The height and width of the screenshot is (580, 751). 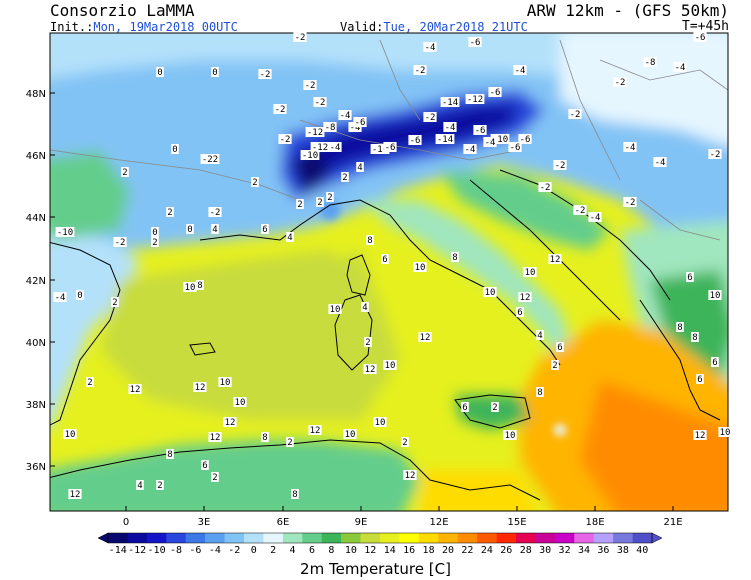 What do you see at coordinates (475, 100) in the screenshot?
I see `contour-label-text: -12` at bounding box center [475, 100].